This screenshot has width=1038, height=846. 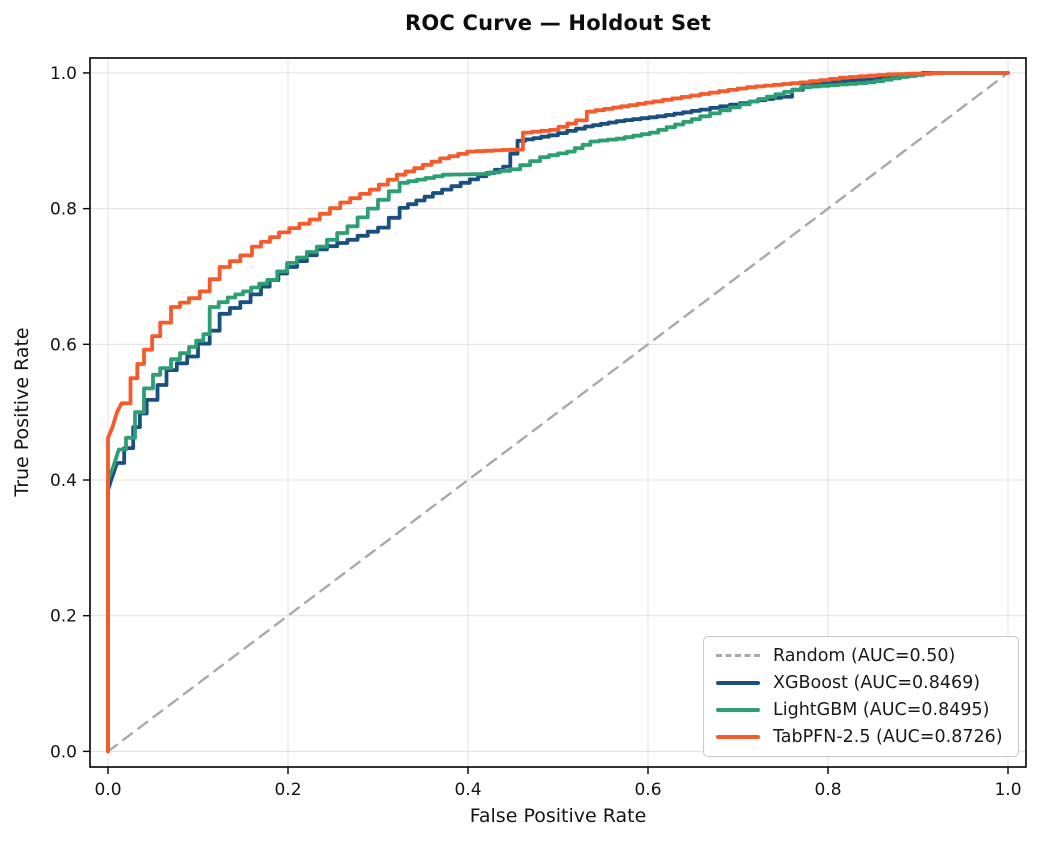 What do you see at coordinates (864, 655) in the screenshot?
I see `legend-label-random: Random (AUC=0.50)` at bounding box center [864, 655].